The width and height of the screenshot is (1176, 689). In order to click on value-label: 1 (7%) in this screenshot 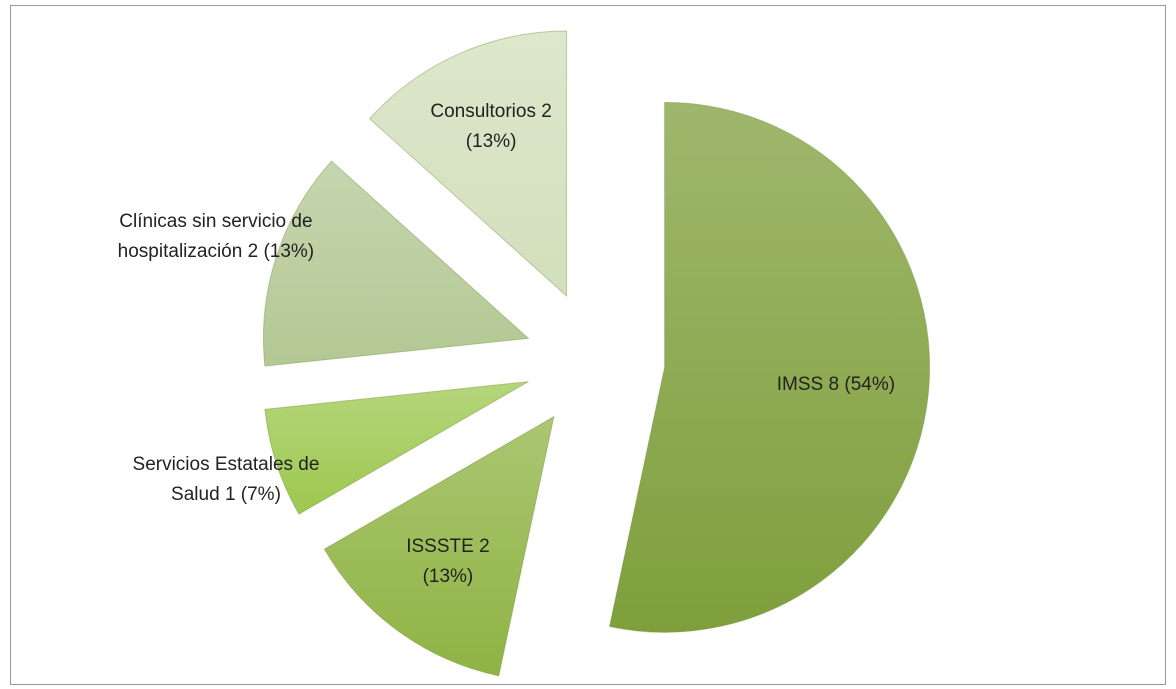, I will do `click(252, 494)`.